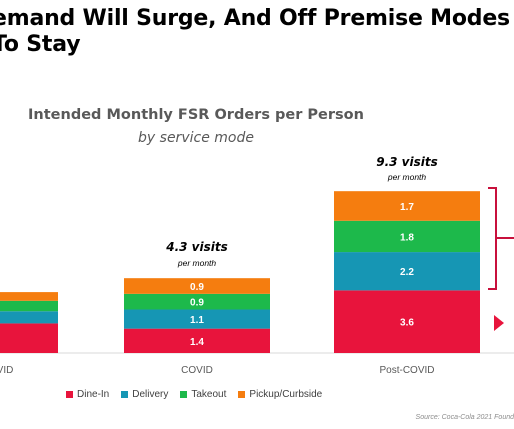 The image size is (514, 429). Describe the element at coordinates (286, 394) in the screenshot. I see `legend-label-pickup-curbside: Pickup/Curbside` at that location.